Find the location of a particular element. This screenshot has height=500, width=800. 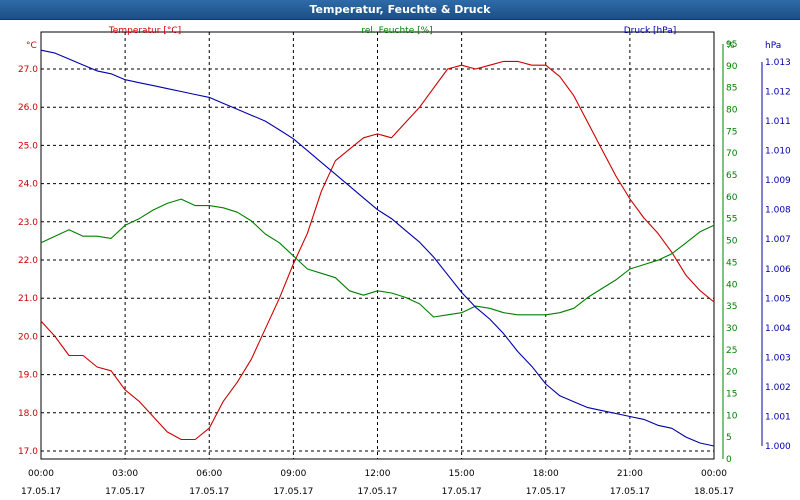

pressure-axis-unit: hPa is located at coordinates (773, 46).